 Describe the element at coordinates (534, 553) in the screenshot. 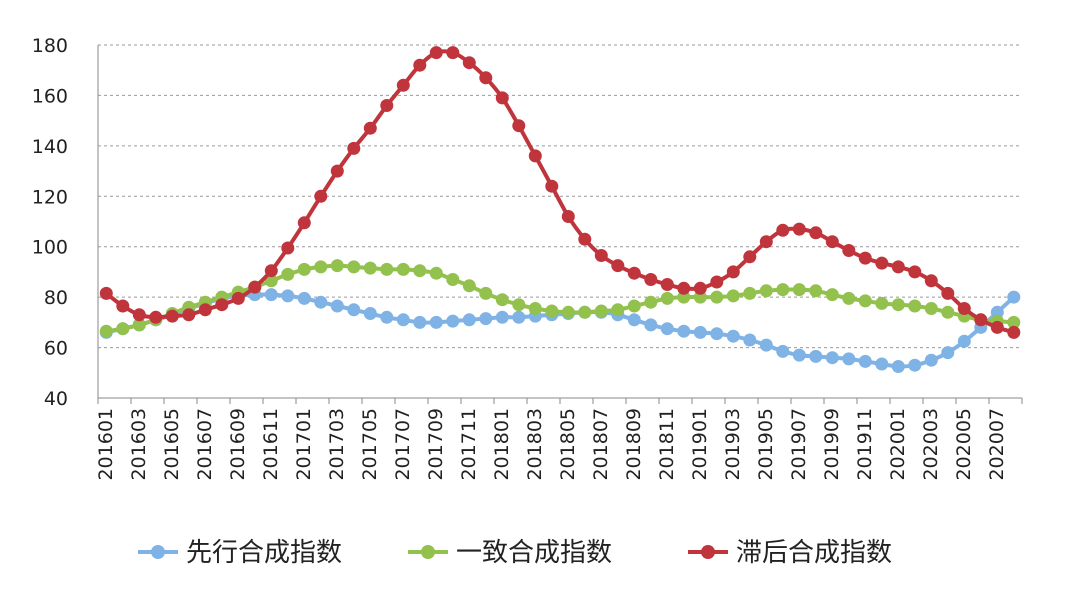

I see `legend-label: 一致合成指数` at that location.